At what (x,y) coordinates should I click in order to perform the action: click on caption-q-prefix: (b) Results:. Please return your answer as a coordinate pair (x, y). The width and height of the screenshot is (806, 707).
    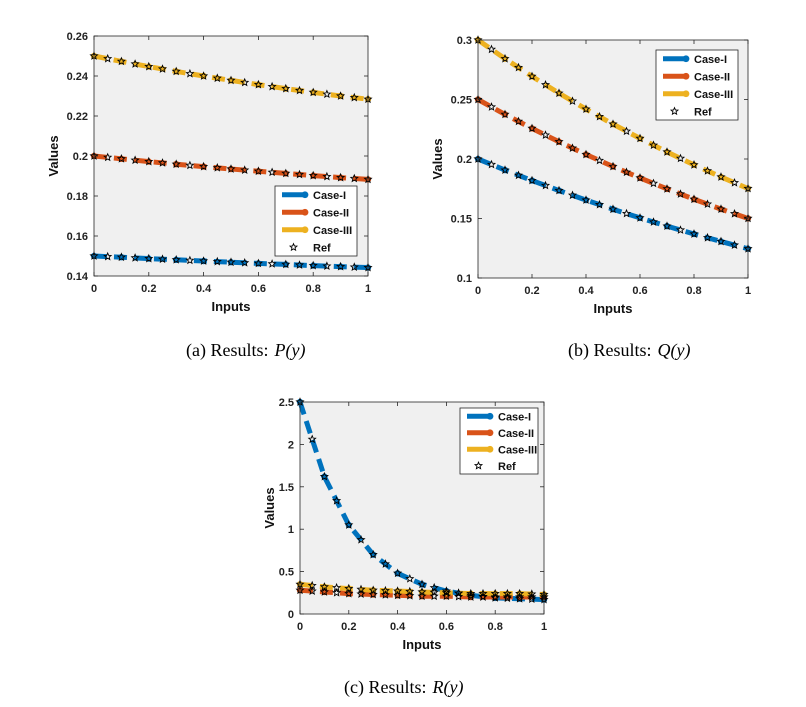
    Looking at the image, I should click on (610, 350).